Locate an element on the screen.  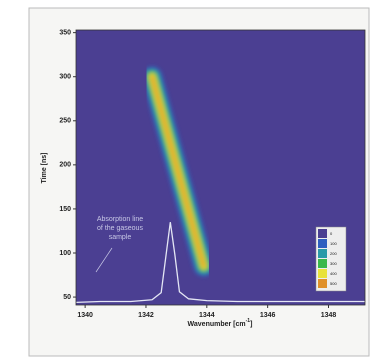
y-tick-label: 200 is located at coordinates (65, 165).